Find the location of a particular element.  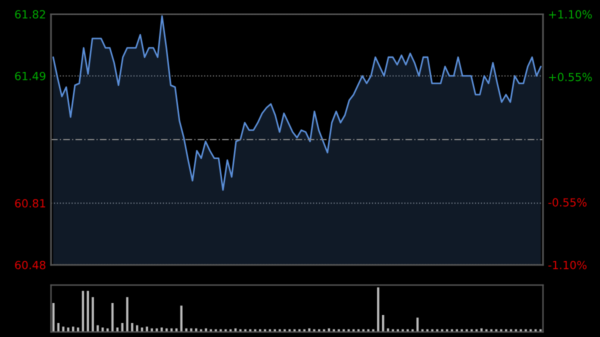

y-tick-label: 60.48 is located at coordinates (30, 265).